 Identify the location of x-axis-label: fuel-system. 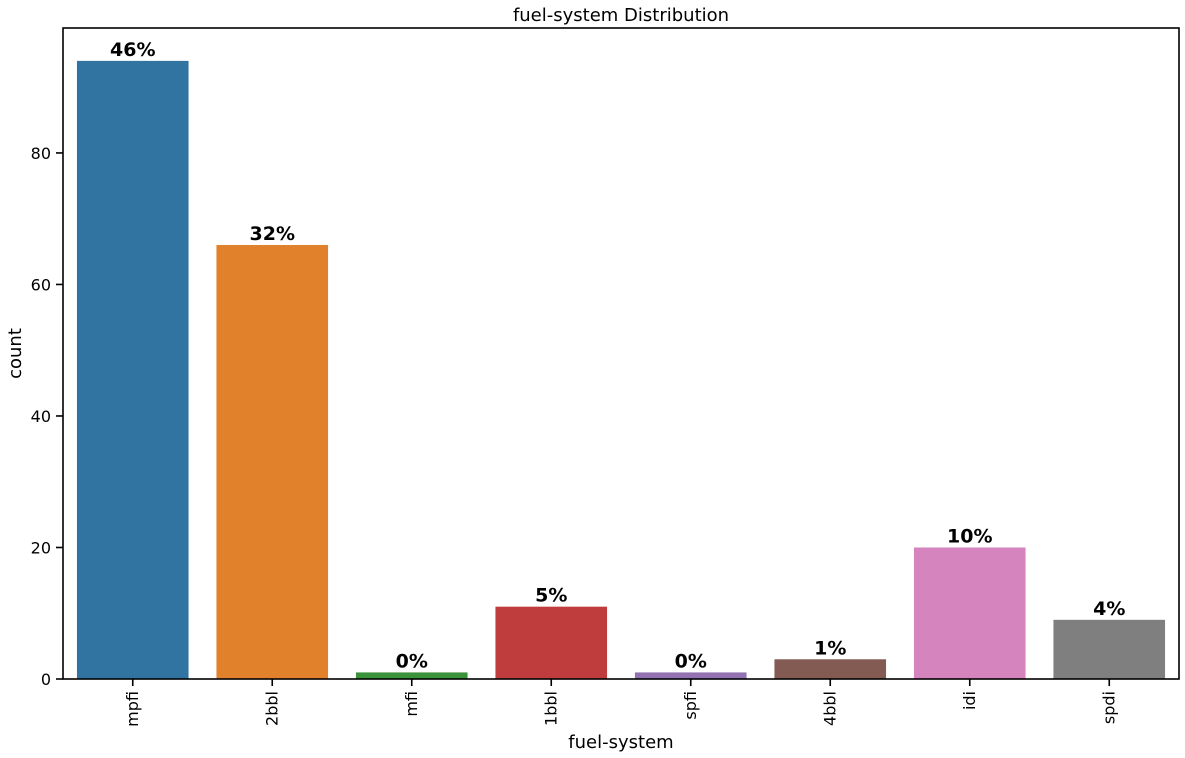
(620, 742).